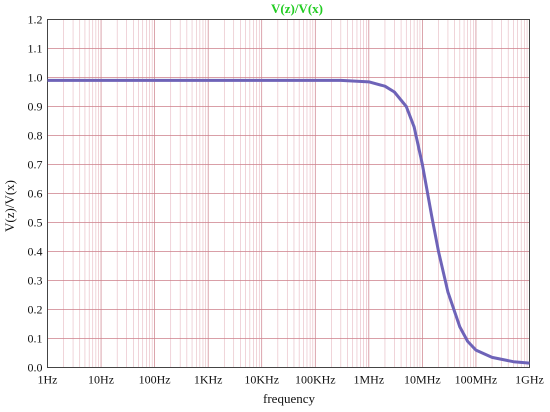 This screenshot has width=550, height=412. What do you see at coordinates (101, 380) in the screenshot?
I see `x-tick-label: 10Hz` at bounding box center [101, 380].